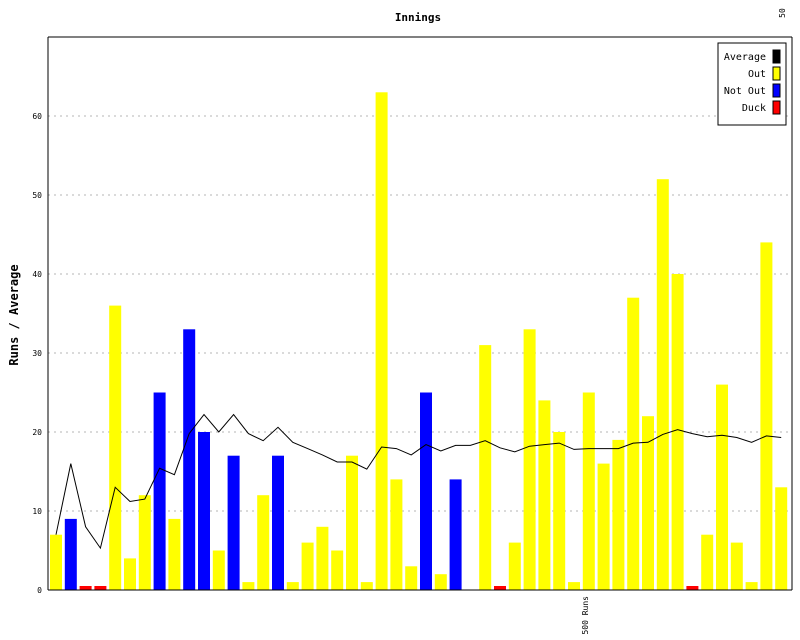 This screenshot has height=640, width=800. What do you see at coordinates (37, 195) in the screenshot?
I see `y-tick-label: 50` at bounding box center [37, 195].